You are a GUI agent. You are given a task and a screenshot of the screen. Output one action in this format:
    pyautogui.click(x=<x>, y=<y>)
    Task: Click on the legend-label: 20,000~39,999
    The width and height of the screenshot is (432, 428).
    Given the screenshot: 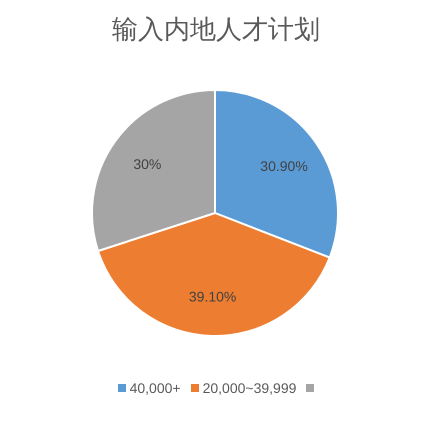 What is the action you would take?
    pyautogui.click(x=249, y=388)
    